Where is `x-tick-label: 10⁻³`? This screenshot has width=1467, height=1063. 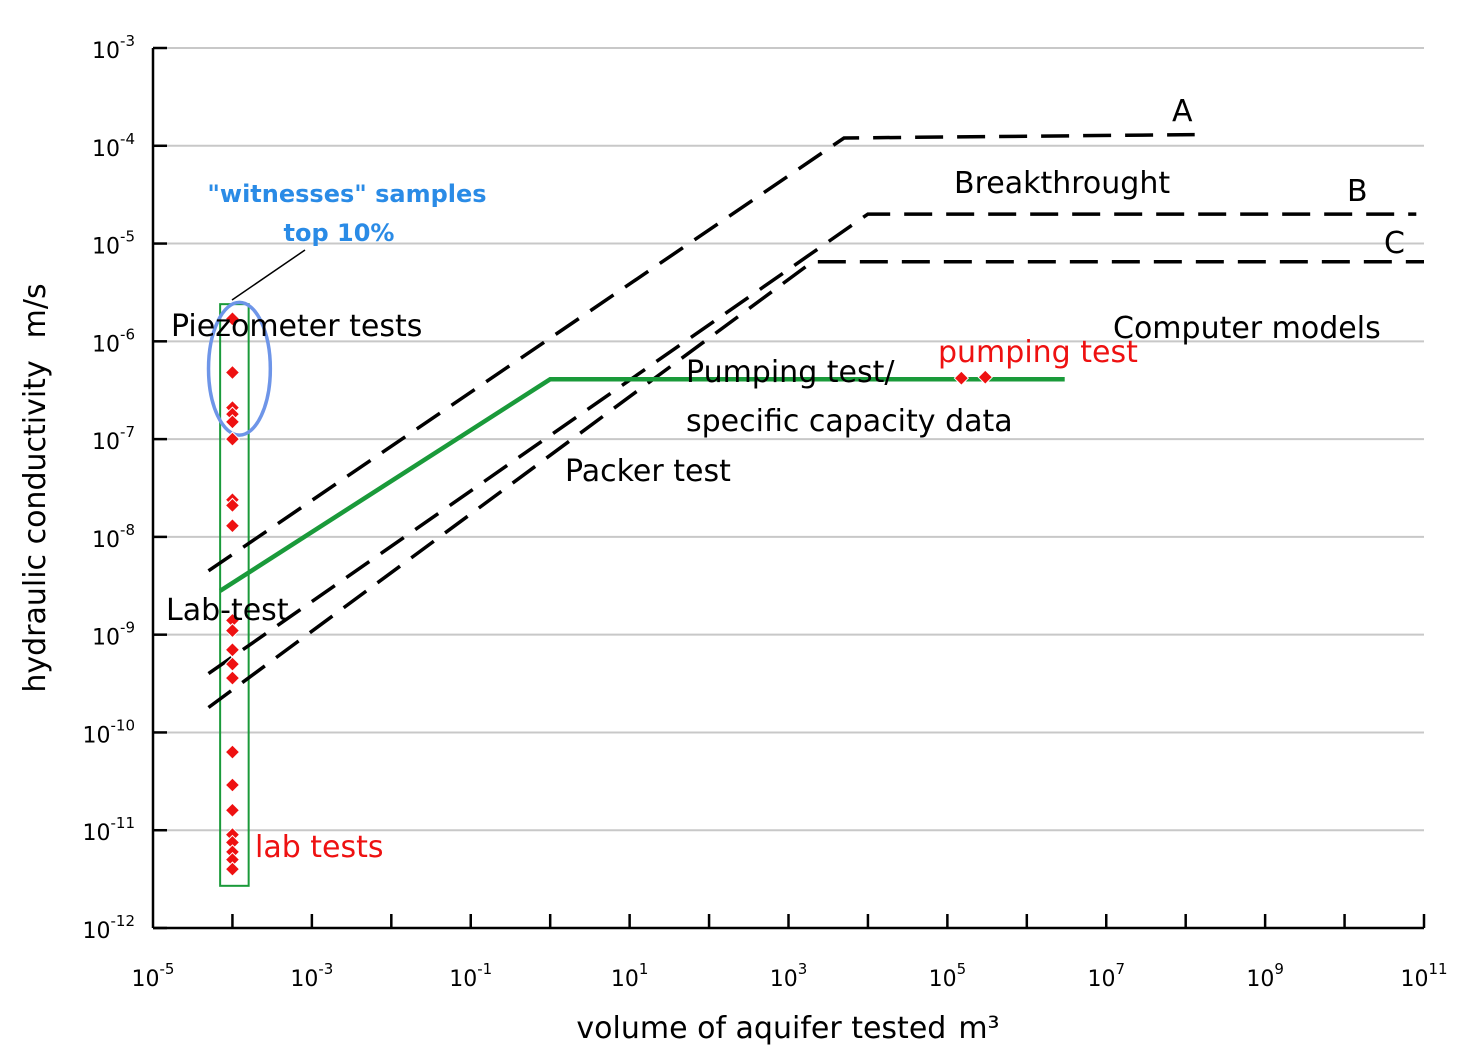
x-tick-label: 10⁻³ is located at coordinates (311, 976).